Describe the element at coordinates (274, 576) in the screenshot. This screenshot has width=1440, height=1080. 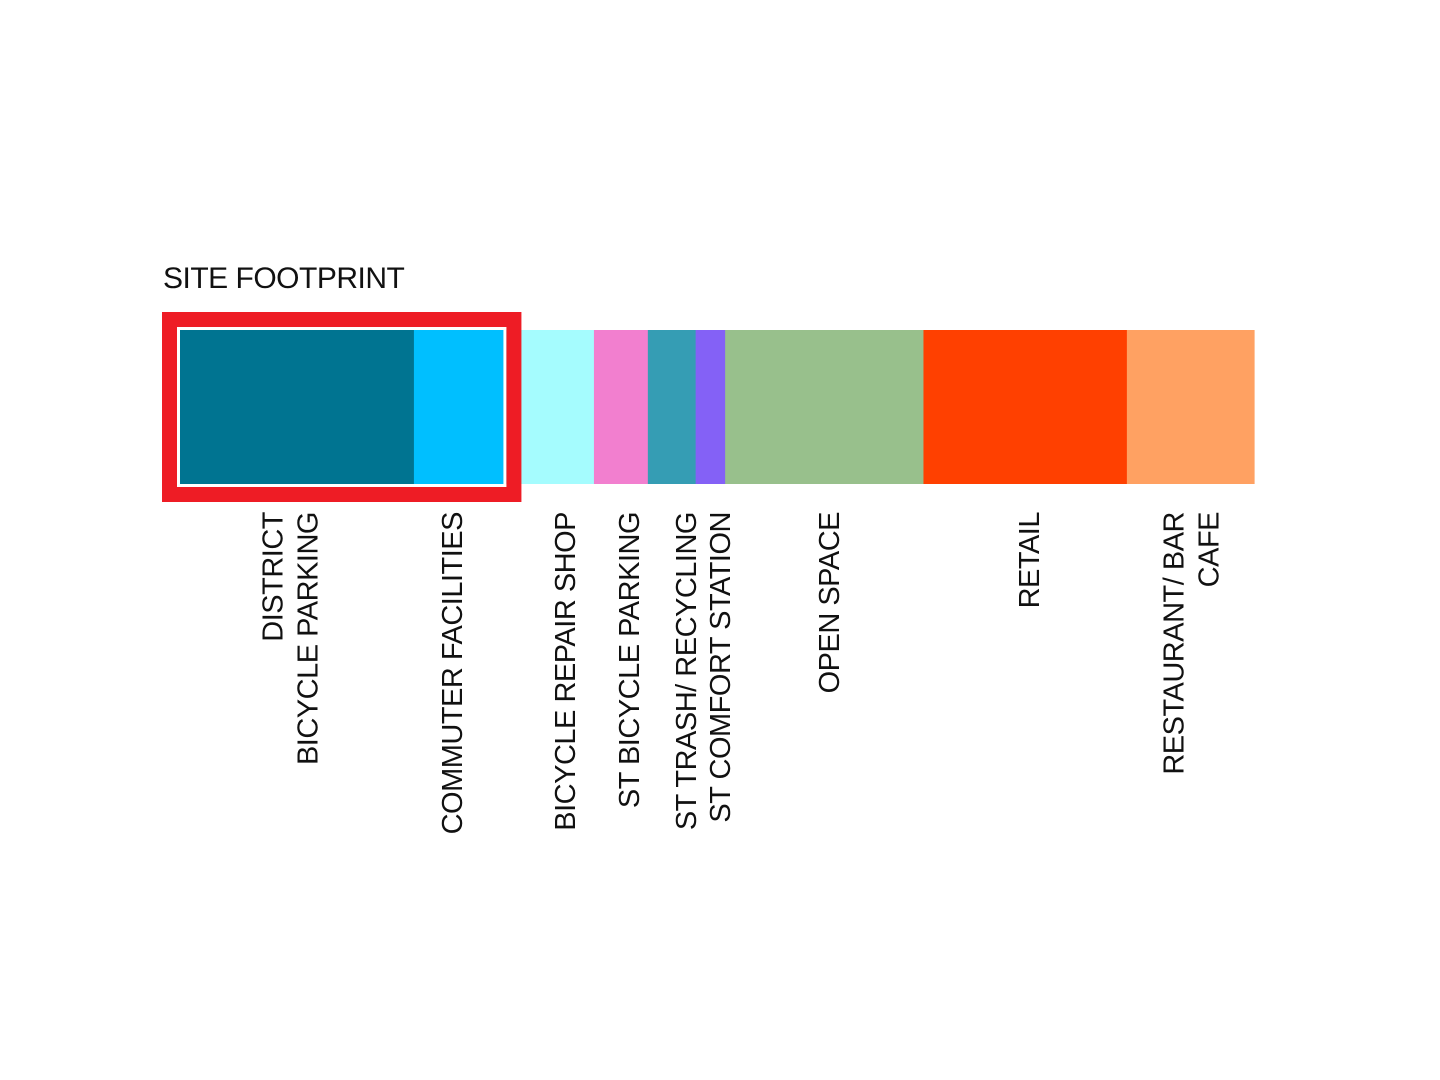
I see `tick-label-district: DISTRICT` at that location.